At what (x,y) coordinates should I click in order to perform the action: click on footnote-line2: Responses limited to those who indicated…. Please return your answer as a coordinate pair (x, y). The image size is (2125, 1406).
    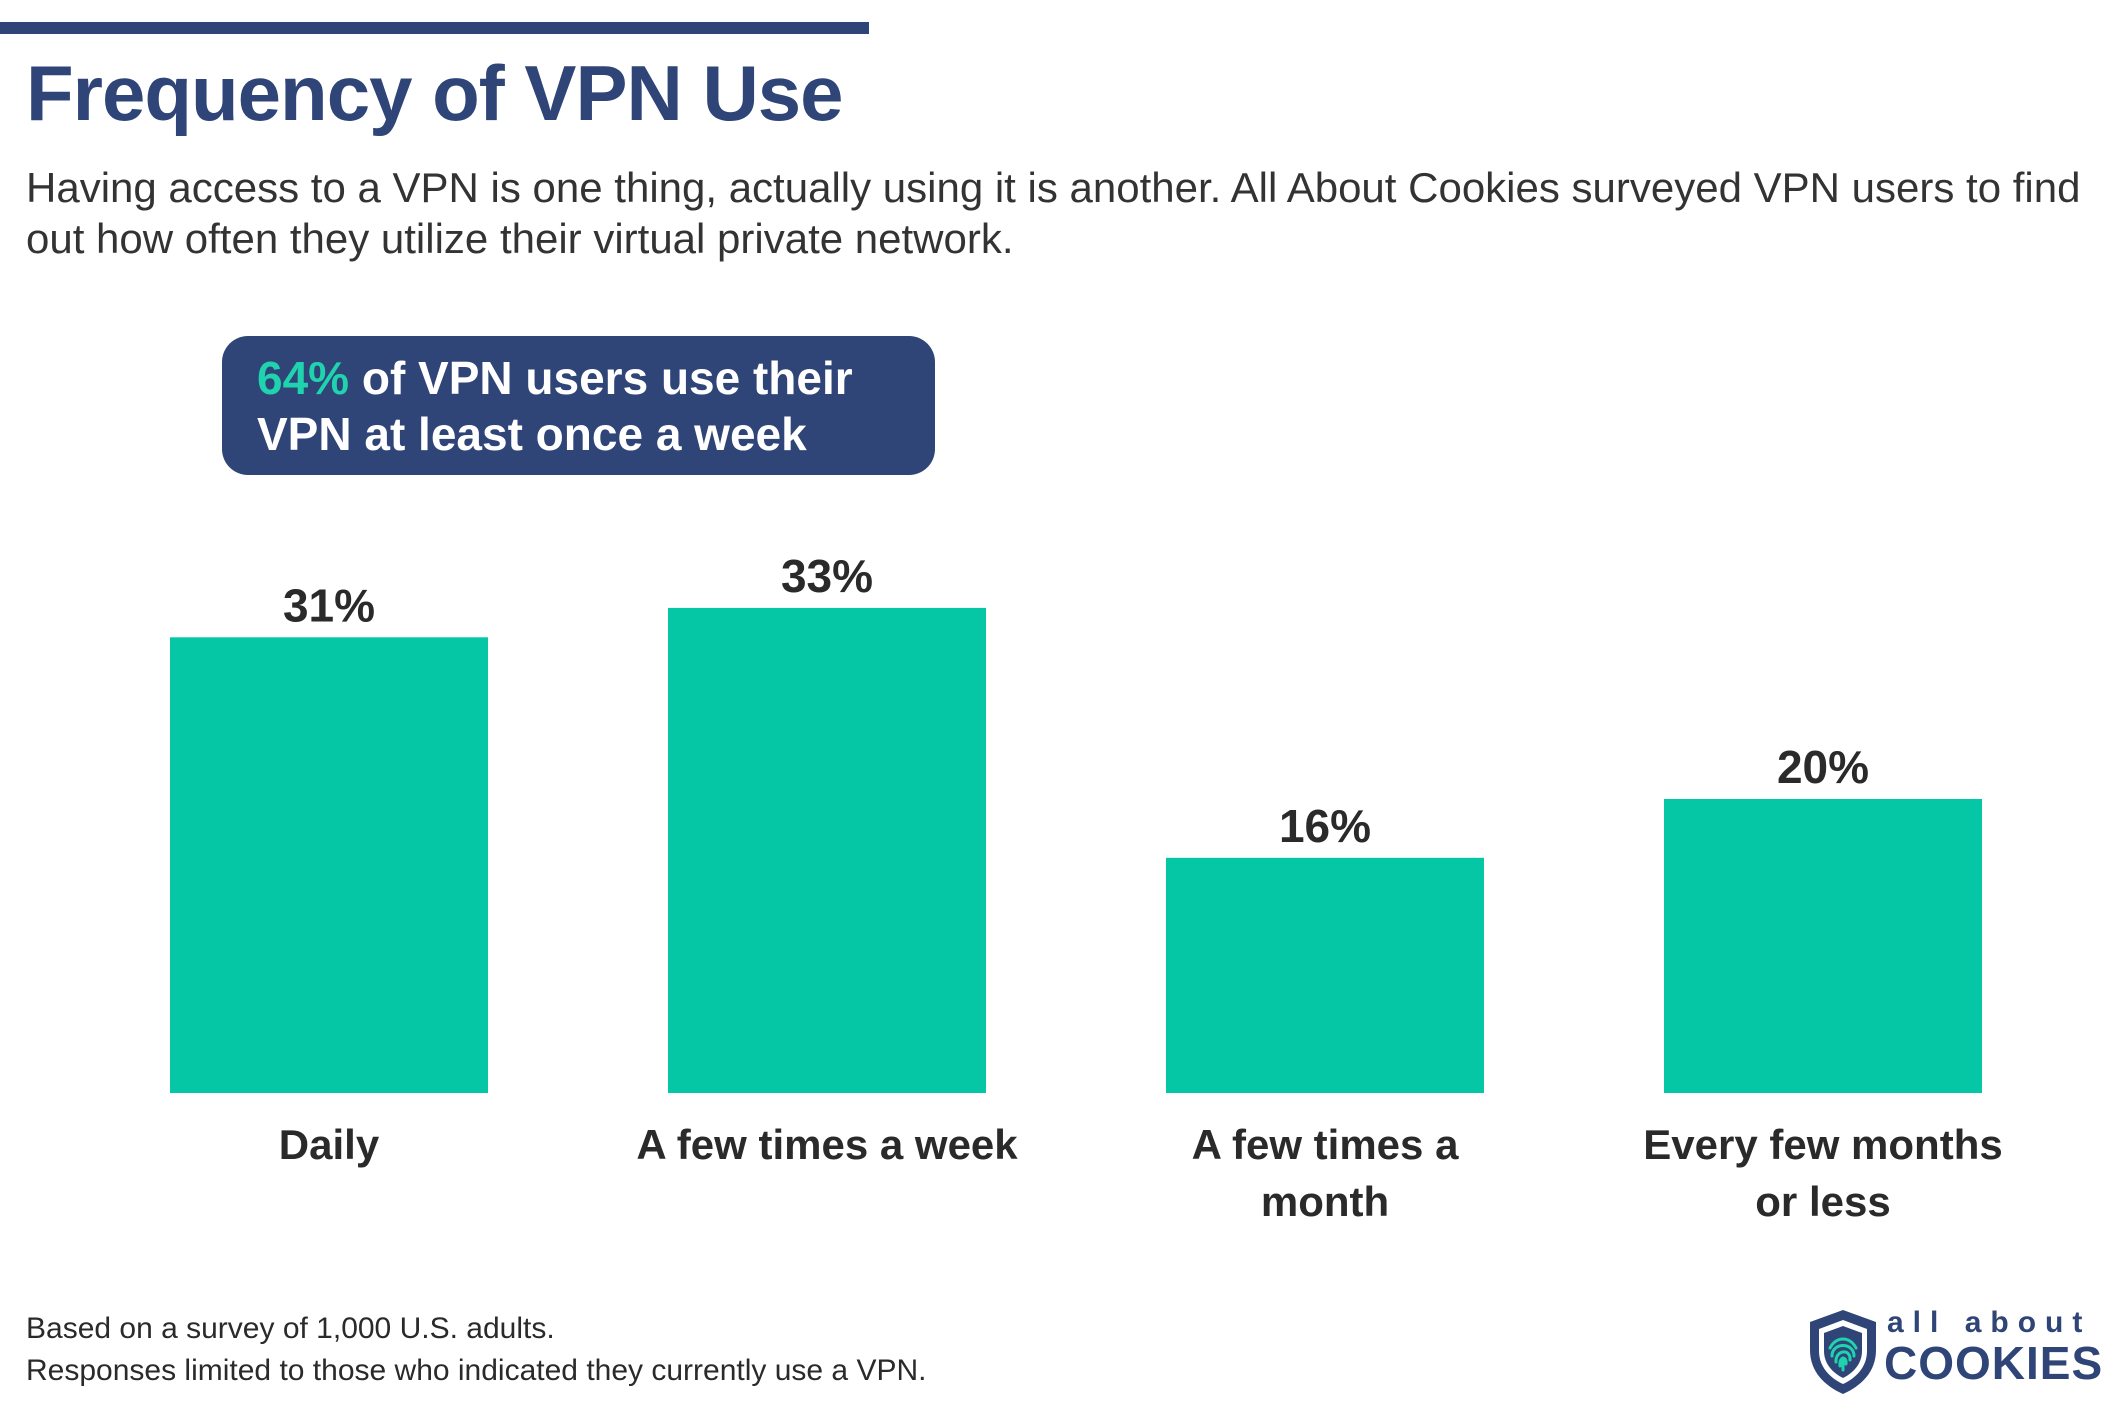
    Looking at the image, I should click on (476, 1370).